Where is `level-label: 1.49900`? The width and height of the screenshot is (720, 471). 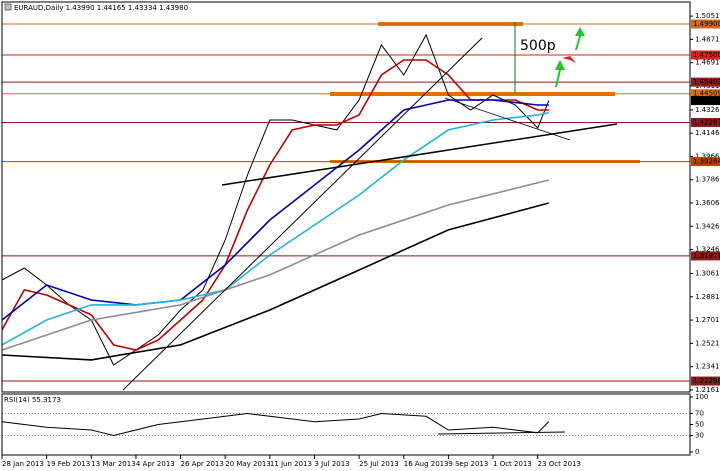
level-label: 1.49900 is located at coordinates (706, 24).